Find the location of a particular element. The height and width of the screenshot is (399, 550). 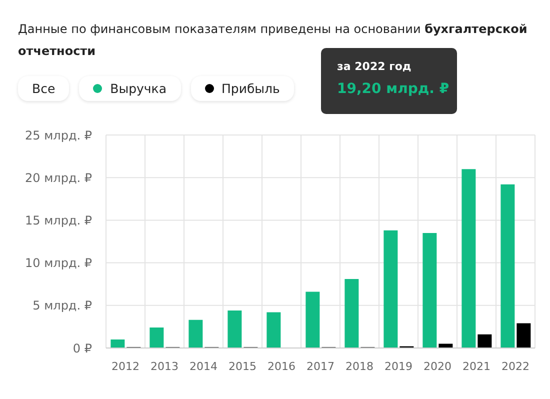

x-tick-label: 2022 is located at coordinates (516, 366).